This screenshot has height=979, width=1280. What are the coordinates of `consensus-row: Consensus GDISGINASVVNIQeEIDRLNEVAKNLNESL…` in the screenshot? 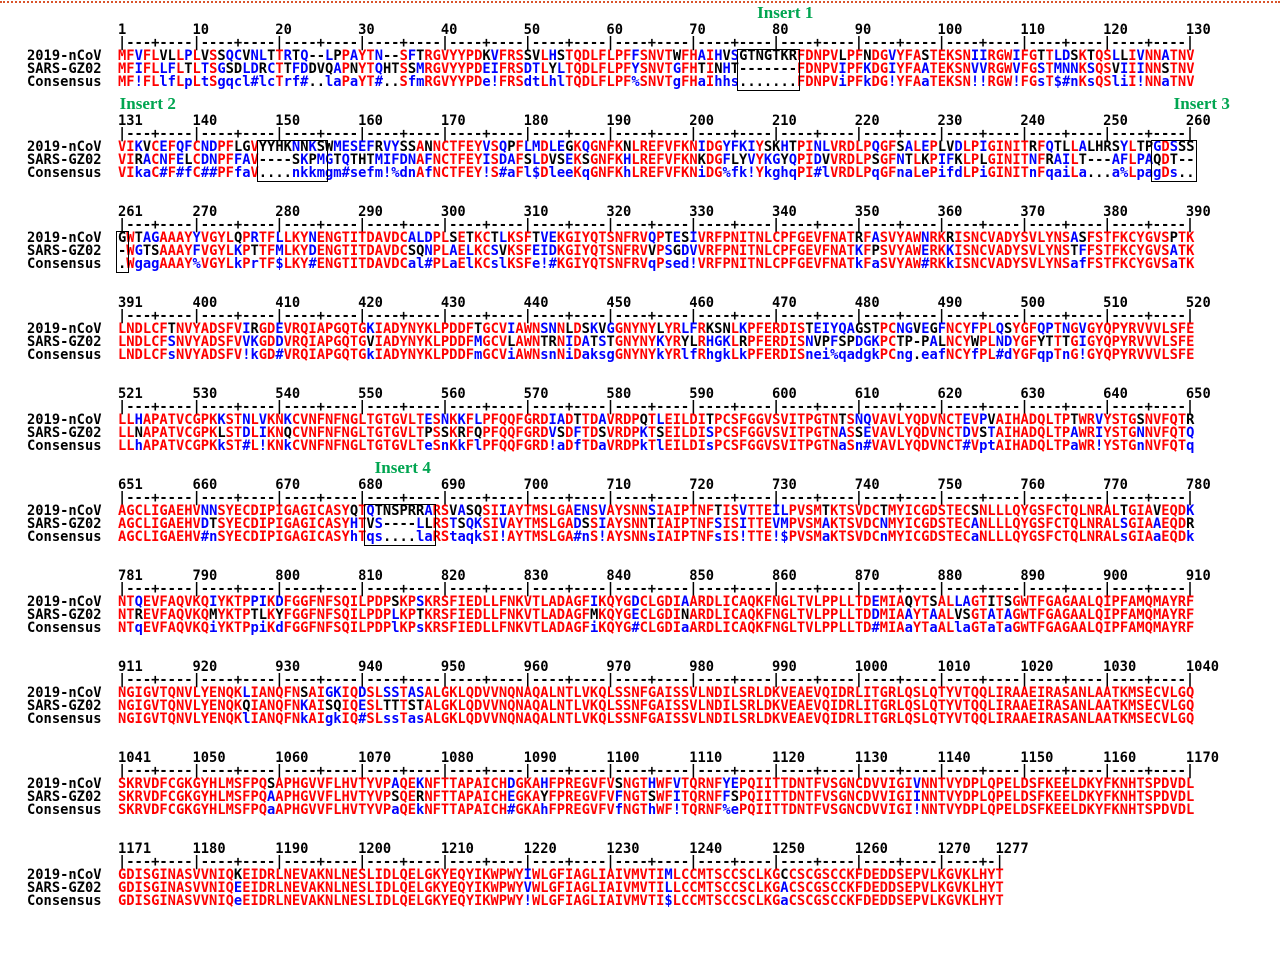 It's located at (640, 901).